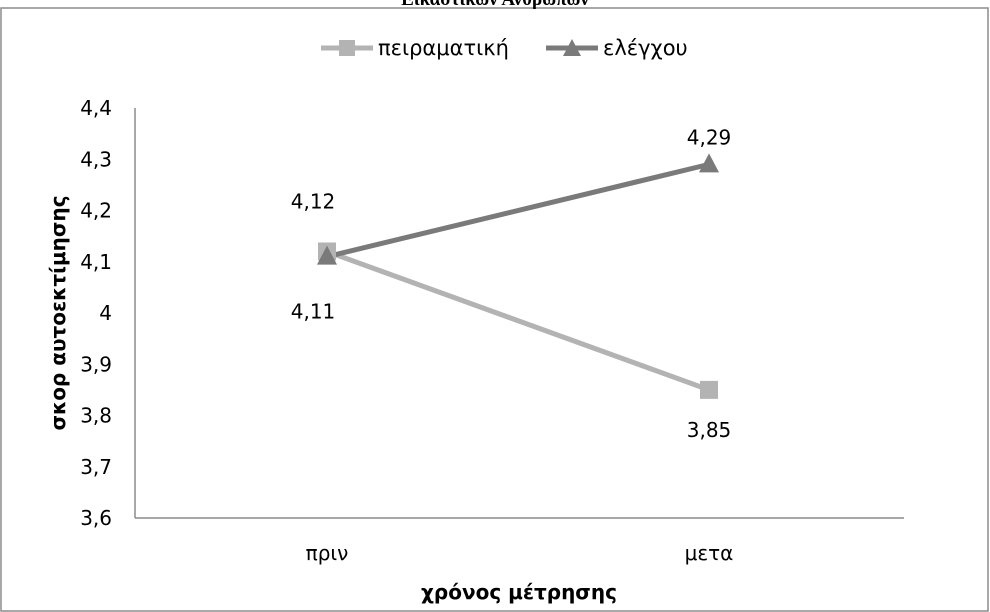  What do you see at coordinates (709, 553) in the screenshot?
I see `x-tick-label-after: μετα` at bounding box center [709, 553].